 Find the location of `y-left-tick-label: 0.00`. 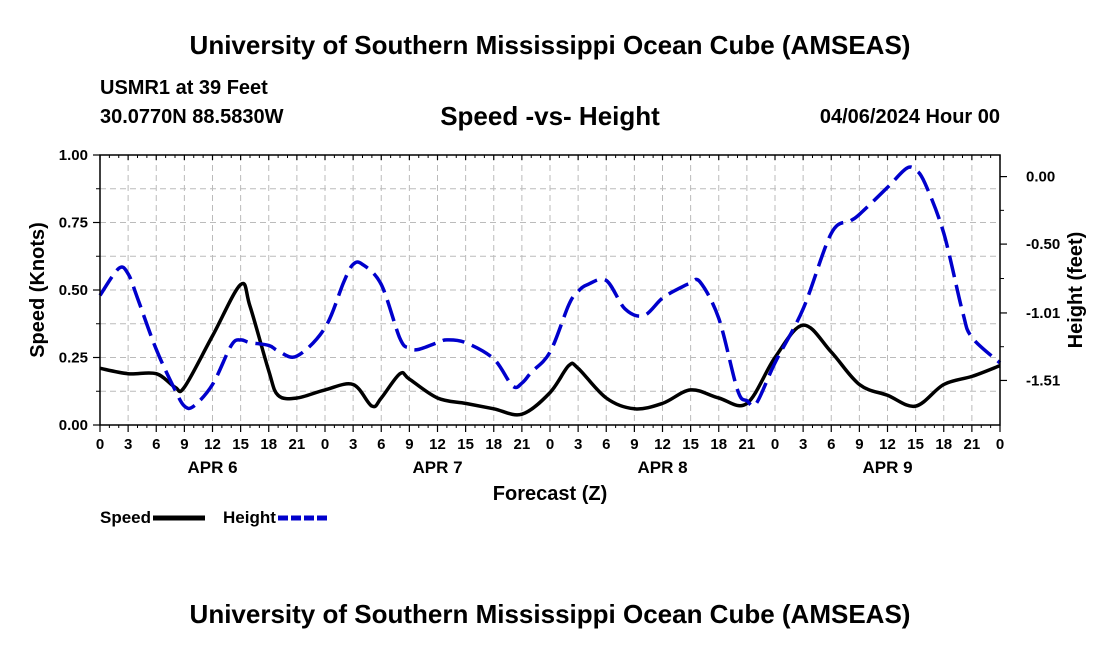

y-left-tick-label: 0.00 is located at coordinates (73, 425).